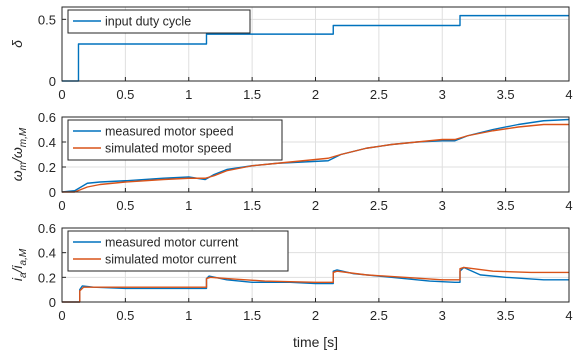 This screenshot has height=354, width=580. Describe the element at coordinates (169, 132) in the screenshot. I see `legend-label: measured motor speed` at that location.